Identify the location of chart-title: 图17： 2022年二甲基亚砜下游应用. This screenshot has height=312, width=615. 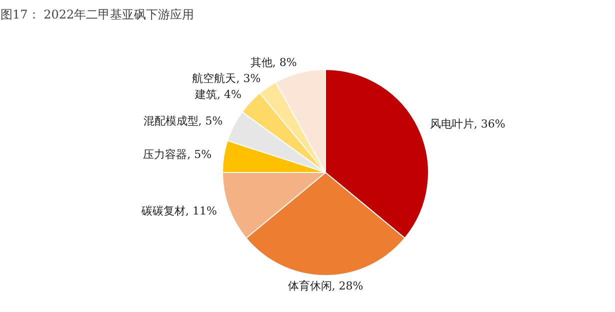
(97, 15).